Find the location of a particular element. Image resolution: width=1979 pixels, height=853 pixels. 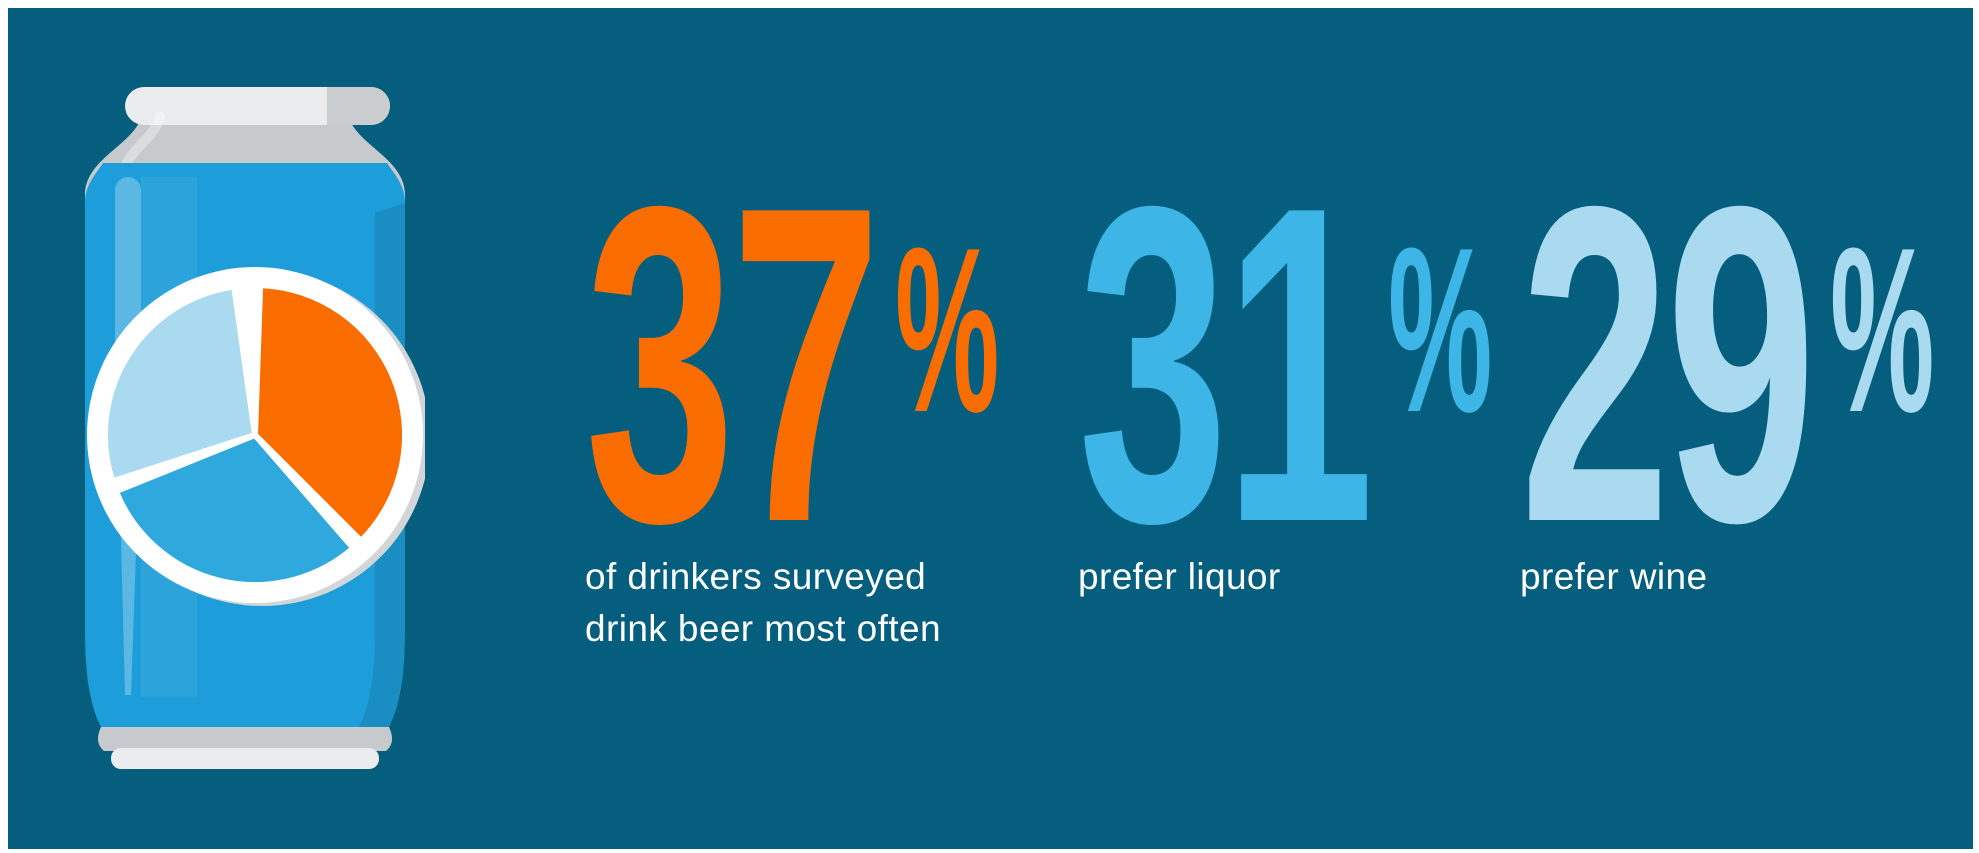

can-base-lip is located at coordinates (245, 758).